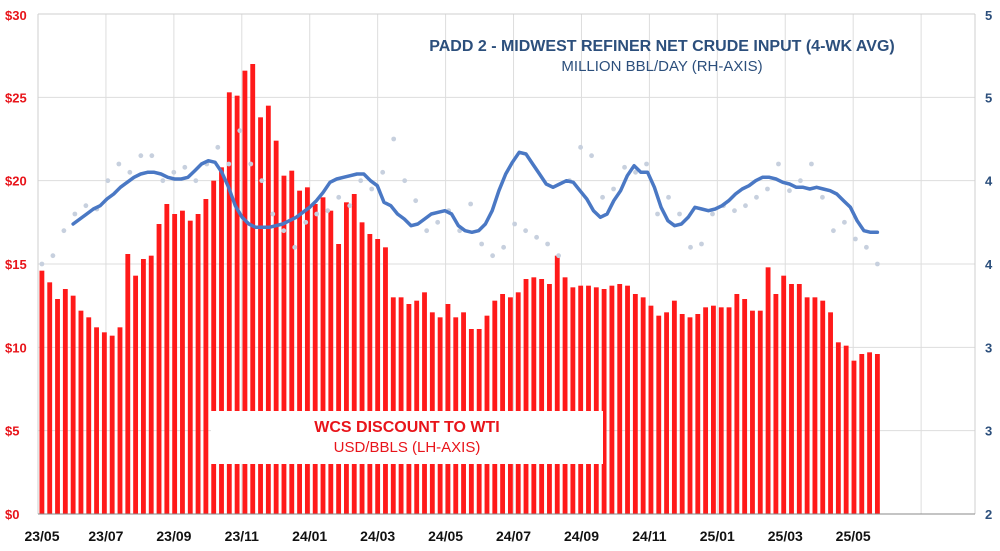  What do you see at coordinates (16, 347) in the screenshot?
I see `left-axis-tick-label: $10` at bounding box center [16, 347].